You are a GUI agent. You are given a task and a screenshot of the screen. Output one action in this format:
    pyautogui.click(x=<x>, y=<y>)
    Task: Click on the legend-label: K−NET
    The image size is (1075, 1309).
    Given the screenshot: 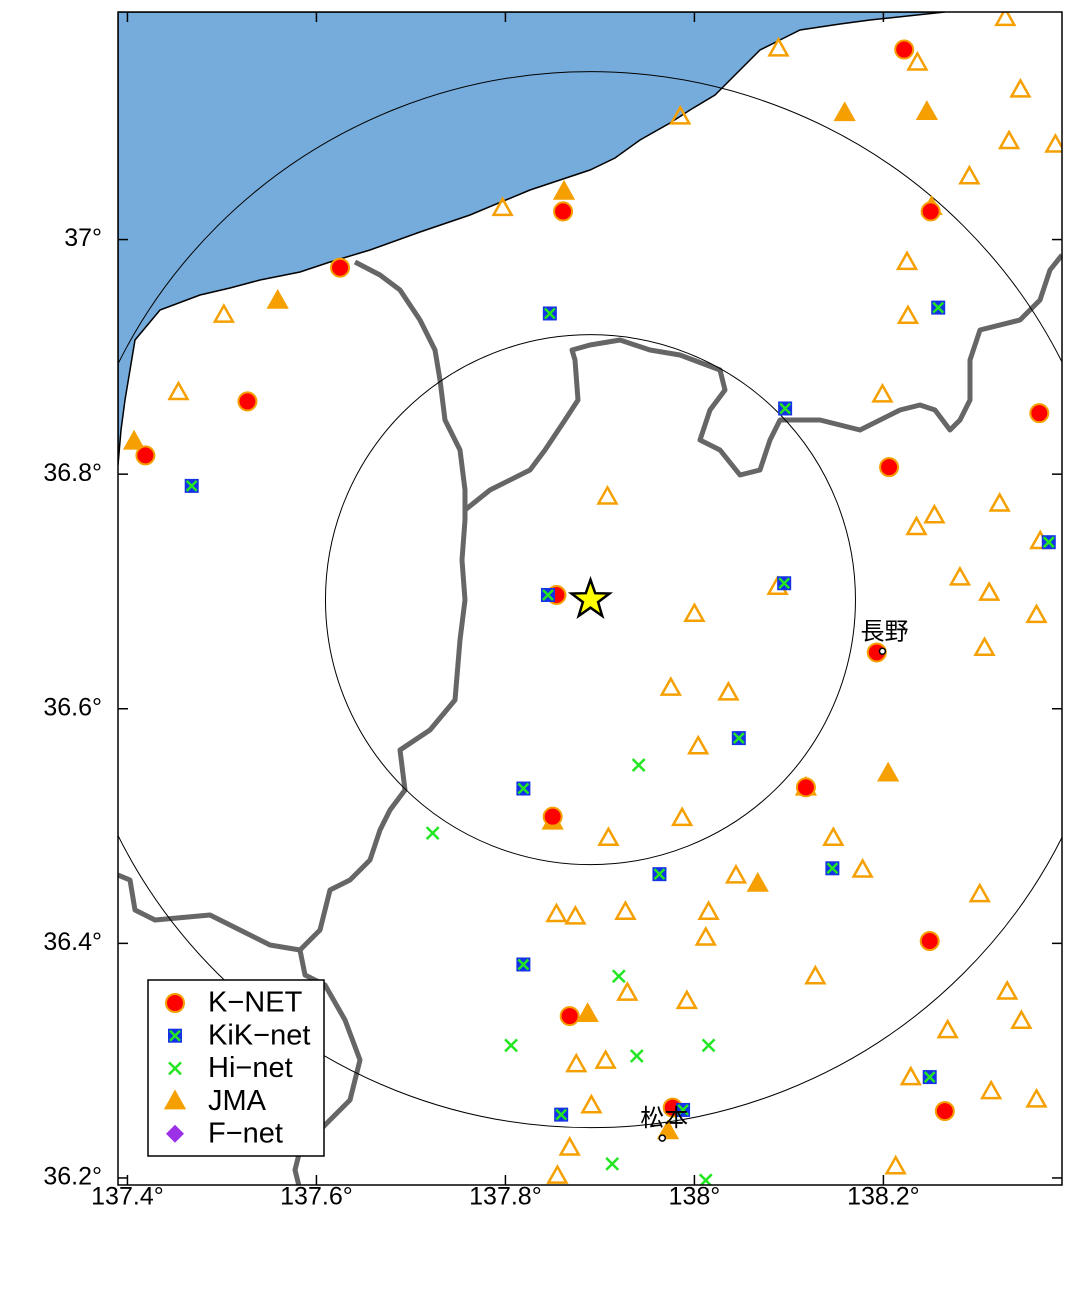 What is the action you would take?
    pyautogui.click(x=255, y=1003)
    